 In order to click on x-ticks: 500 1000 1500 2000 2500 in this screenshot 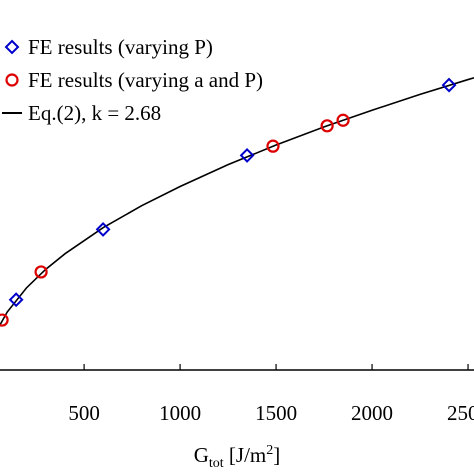, I will do `click(271, 394)`.